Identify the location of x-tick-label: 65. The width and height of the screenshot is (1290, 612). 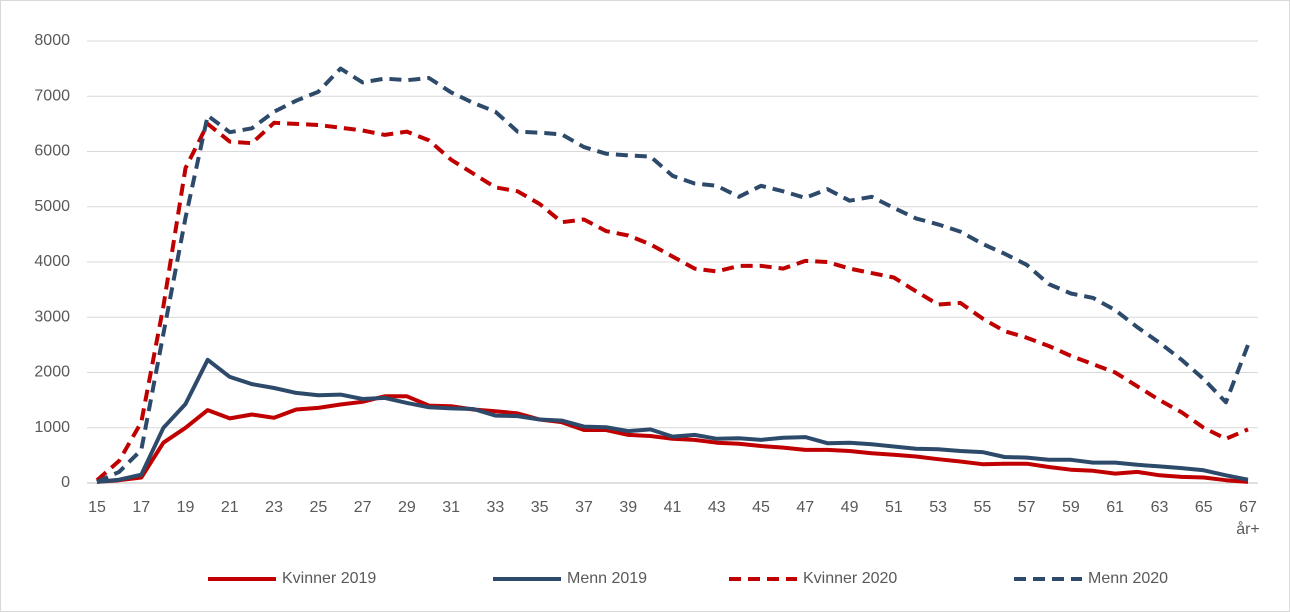
(1204, 507).